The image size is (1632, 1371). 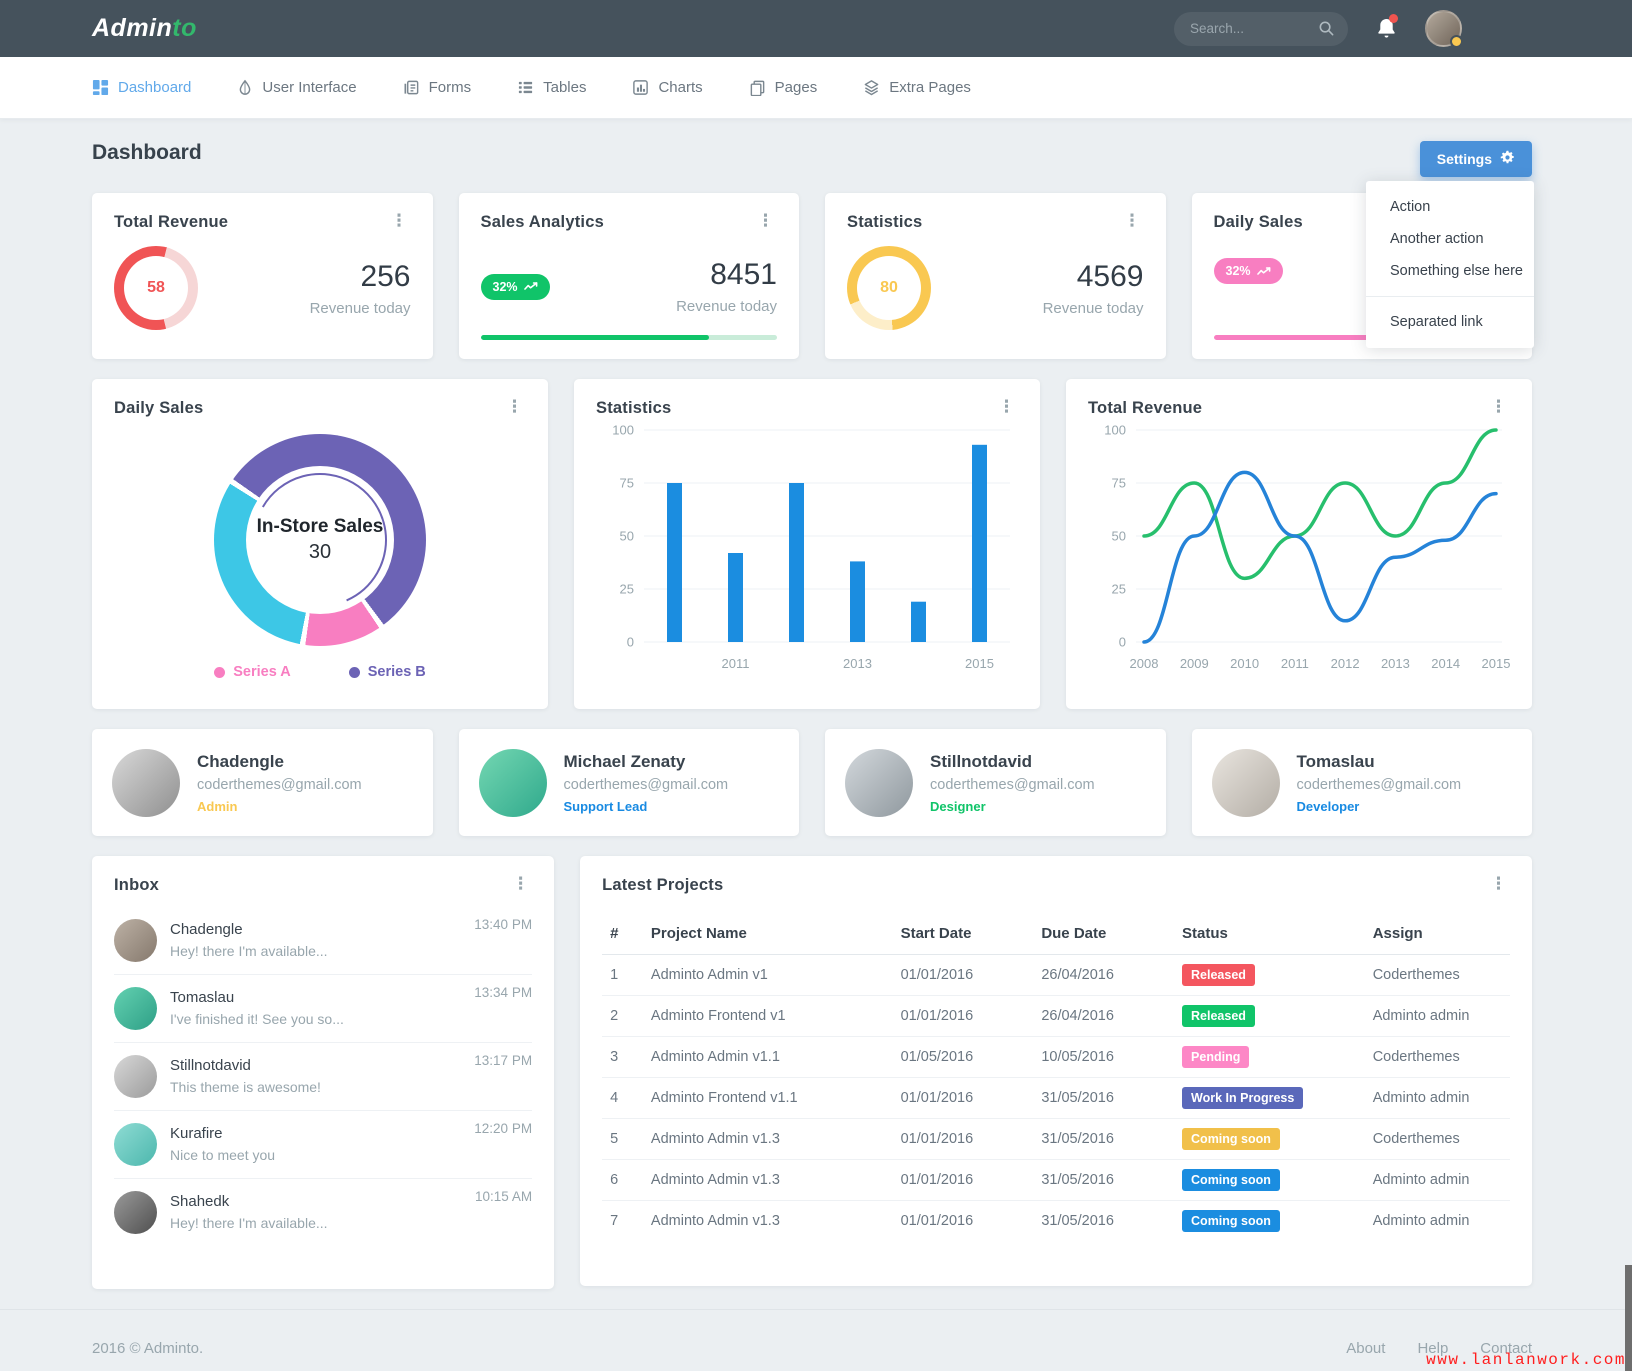 I want to click on cell-num: 5, so click(x=622, y=1139).